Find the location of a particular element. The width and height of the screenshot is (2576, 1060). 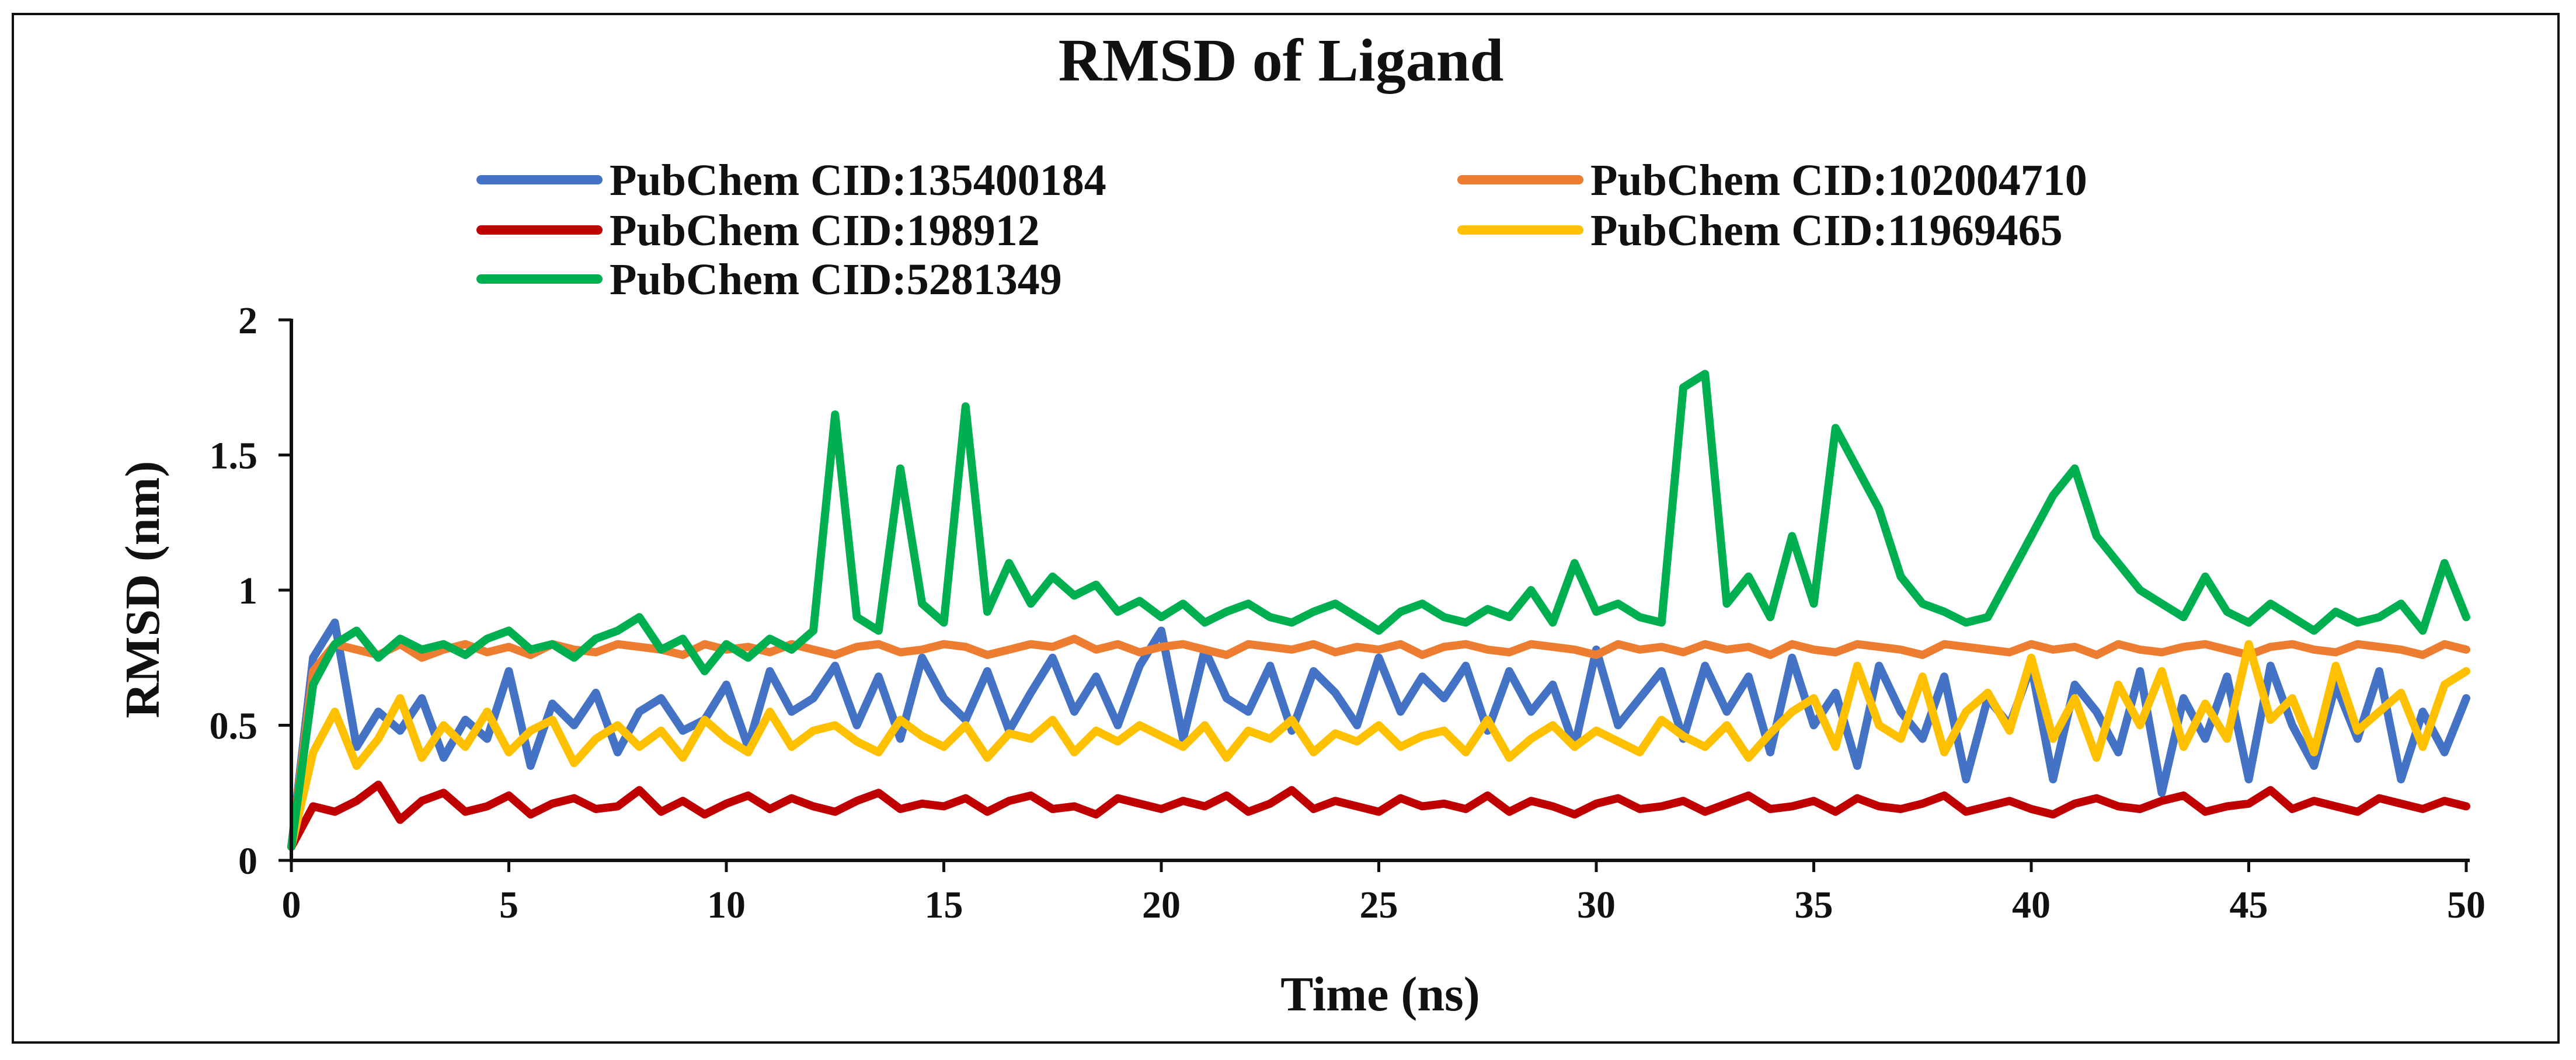

chart-title: RMSD of Ligand is located at coordinates (1281, 60).